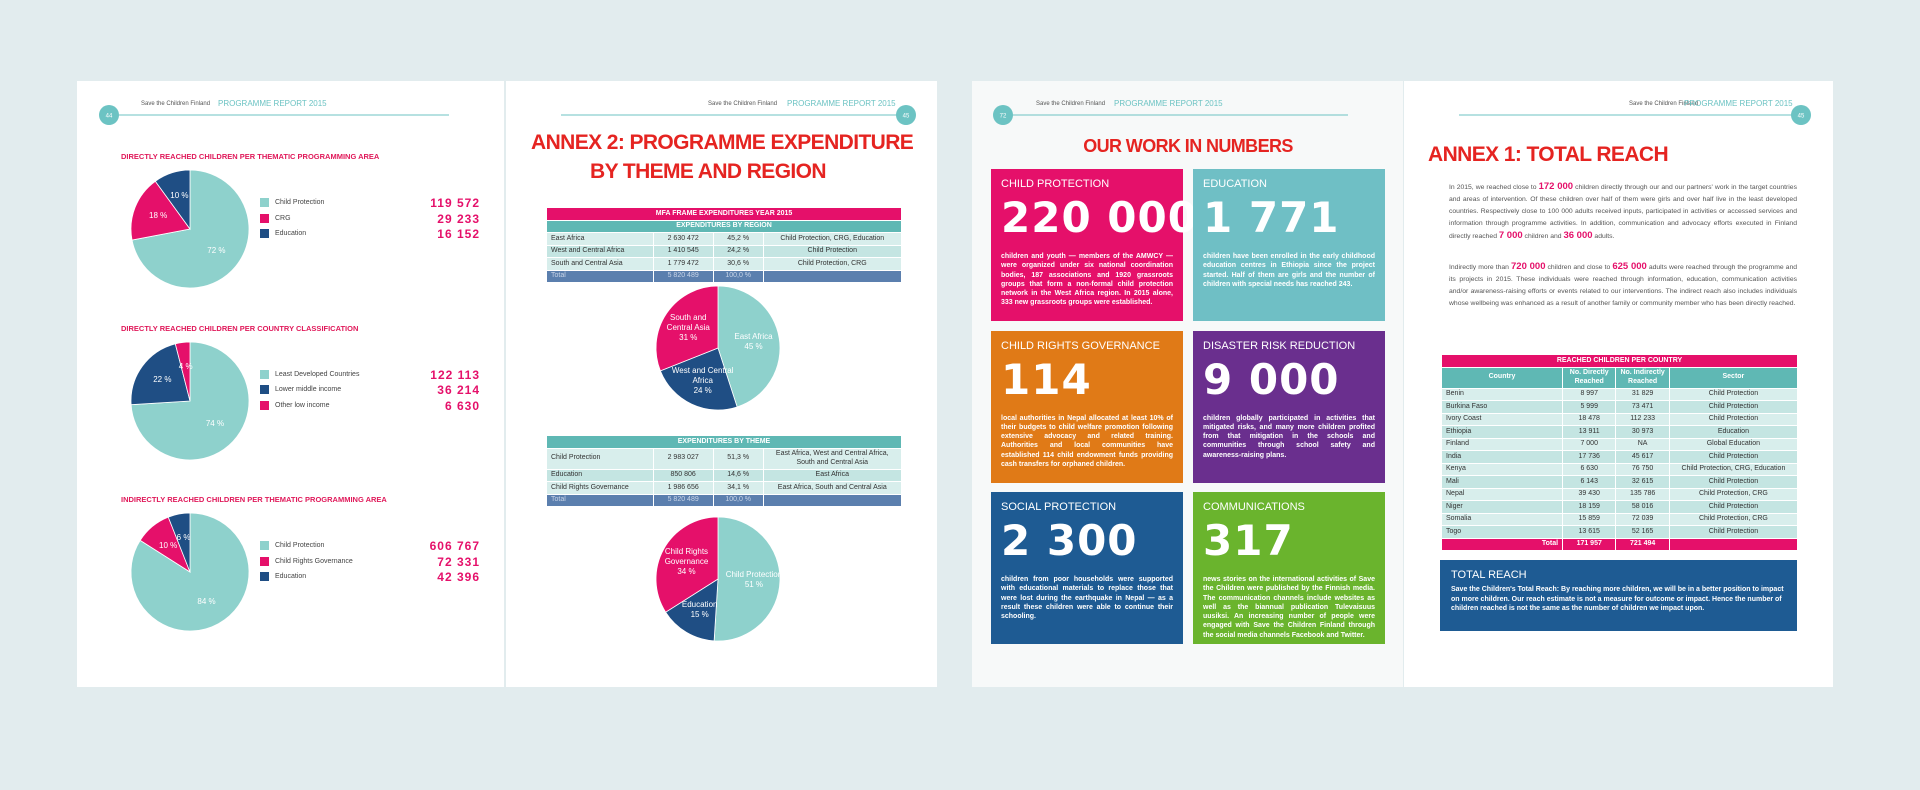  Describe the element at coordinates (1502, 507) in the screenshot. I see `table-cell: Niger` at that location.